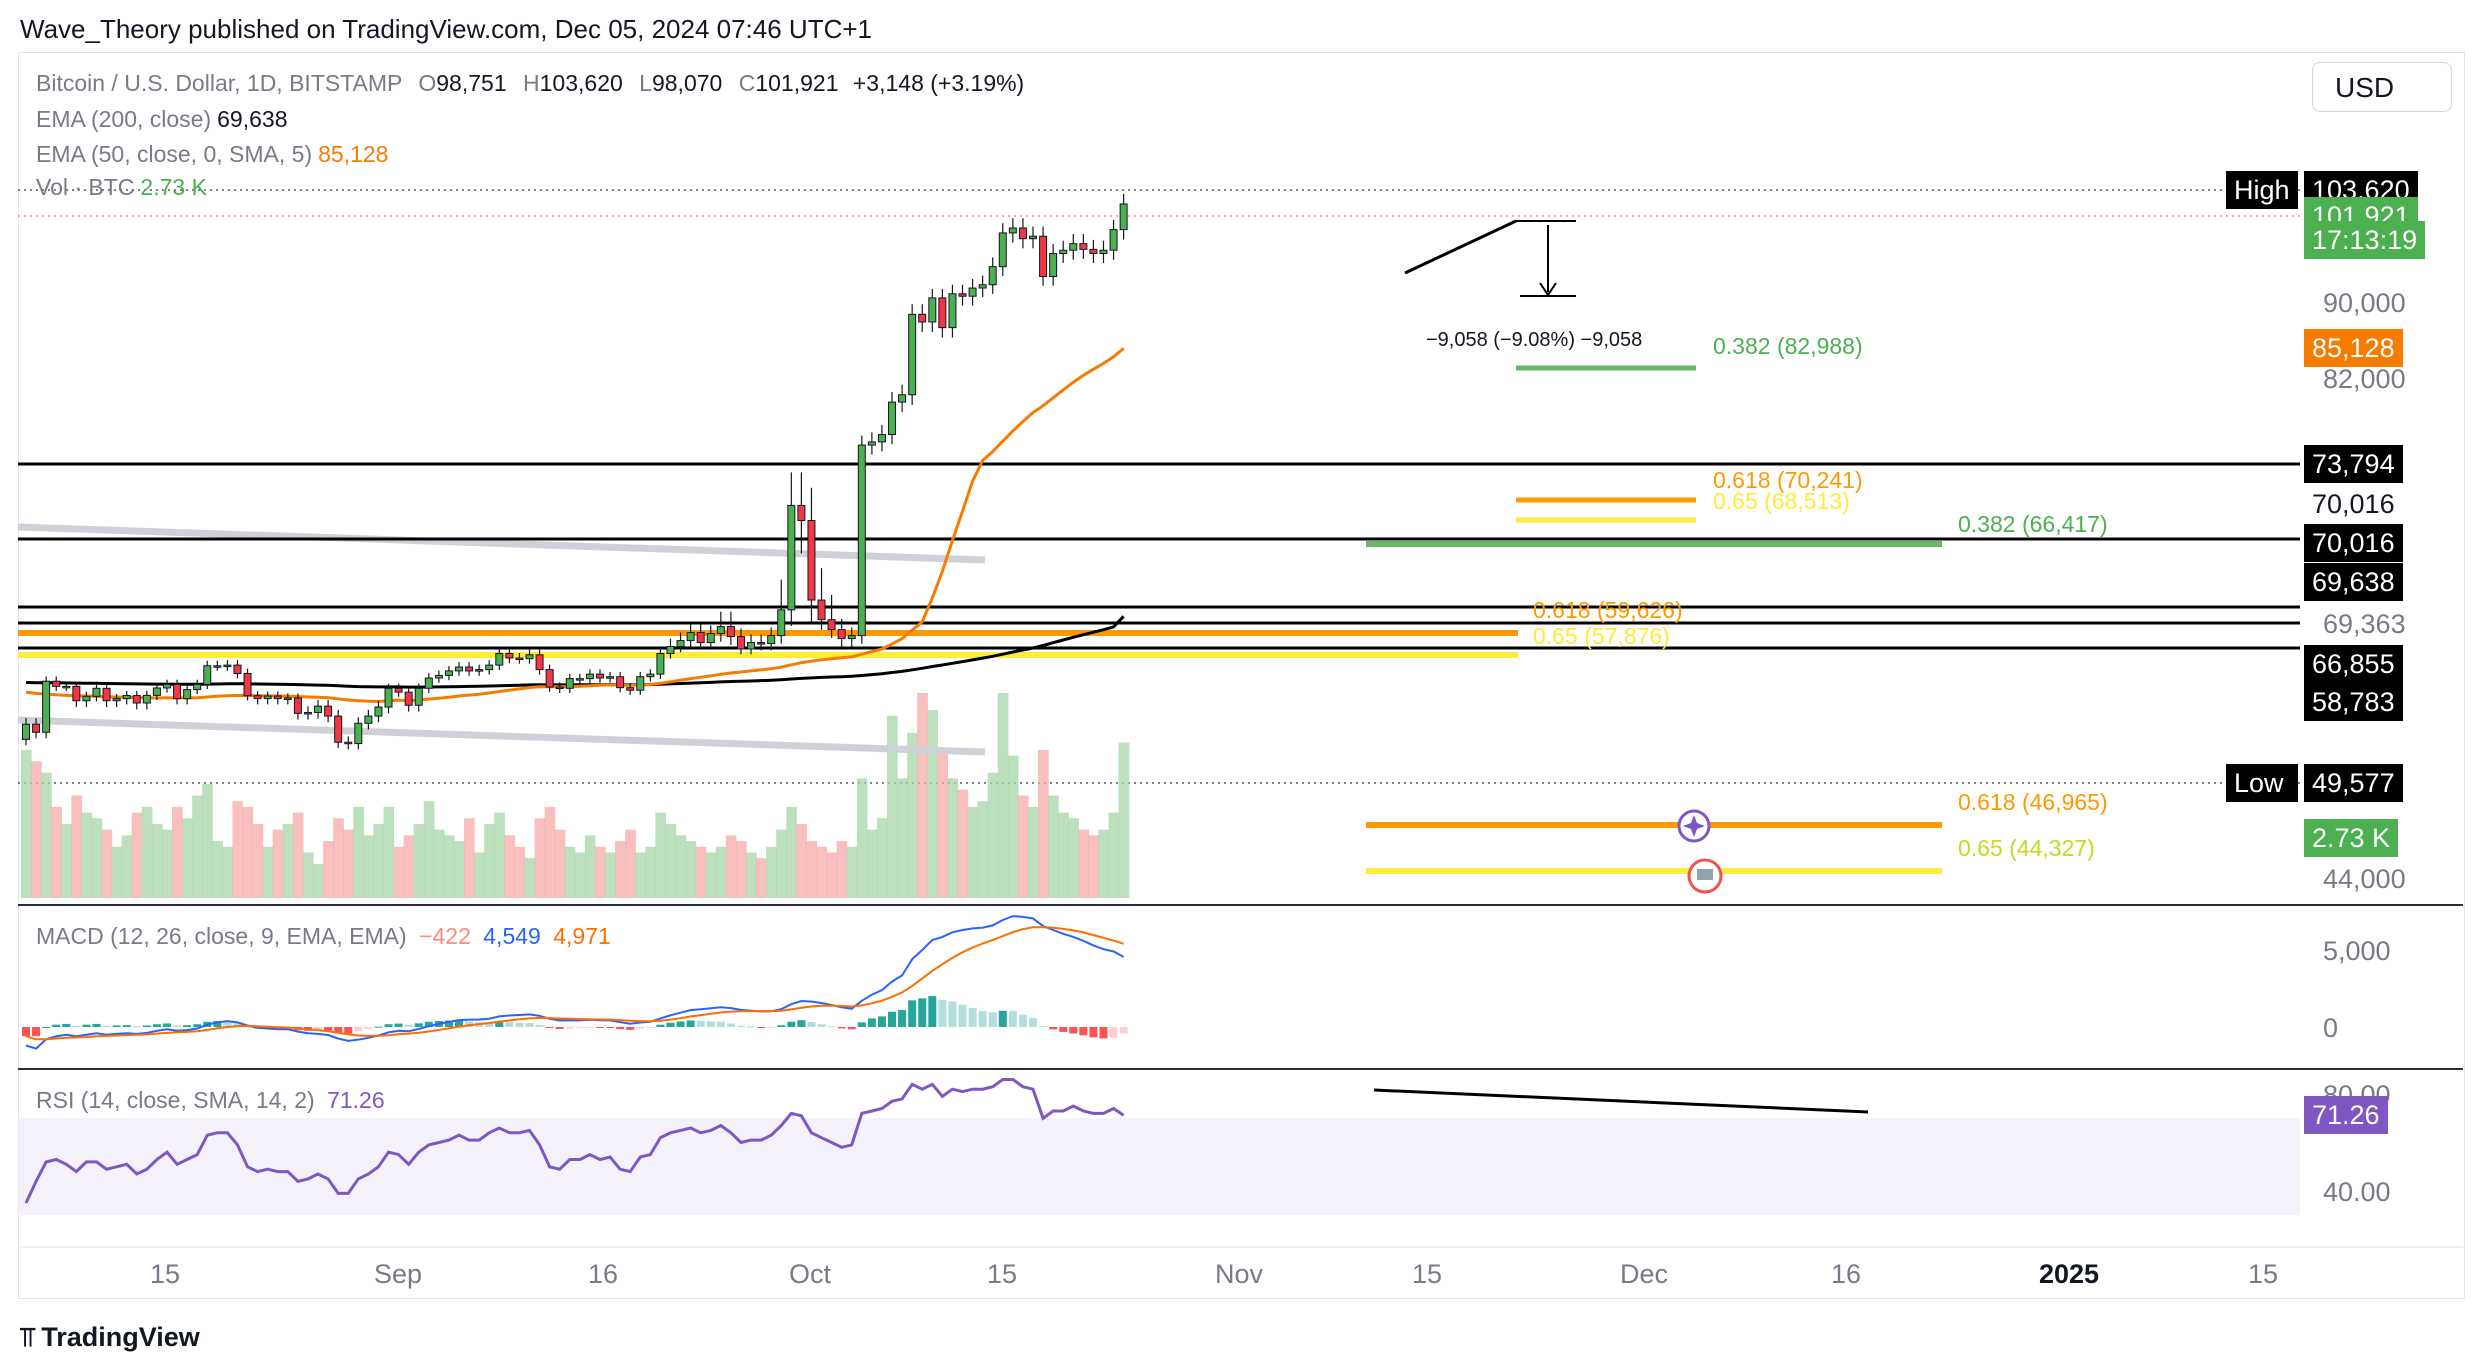  What do you see at coordinates (2357, 1192) in the screenshot?
I see `rsi-axis-tick: 40.00` at bounding box center [2357, 1192].